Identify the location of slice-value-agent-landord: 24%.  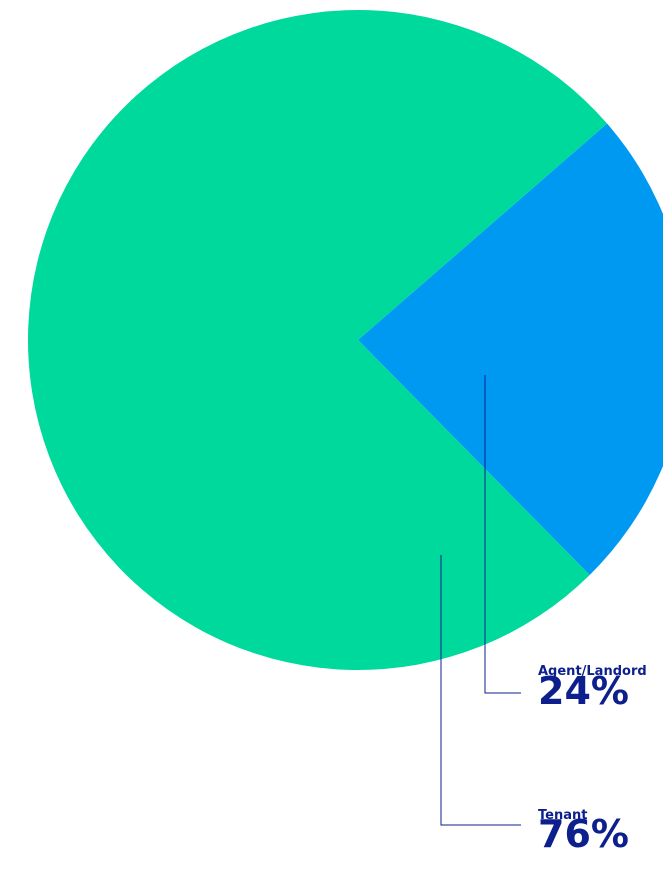
(583, 691).